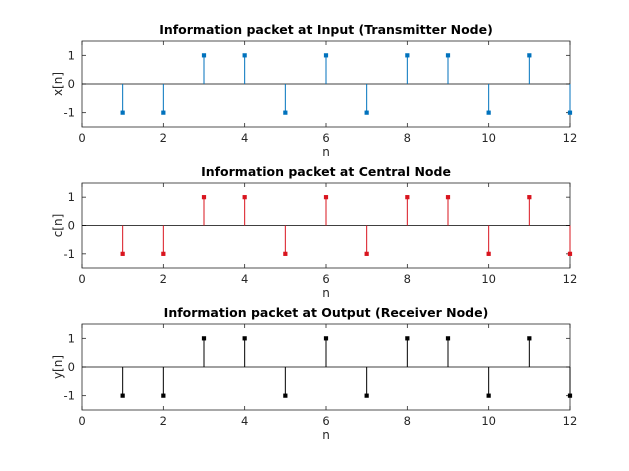 The width and height of the screenshot is (629, 471). Describe the element at coordinates (58, 84) in the screenshot. I see `y-axis-label: x[n]` at that location.